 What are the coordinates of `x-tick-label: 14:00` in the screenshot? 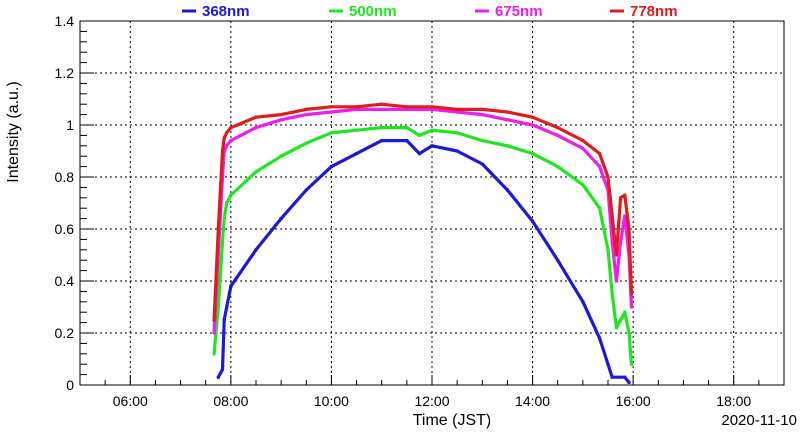 It's located at (532, 401).